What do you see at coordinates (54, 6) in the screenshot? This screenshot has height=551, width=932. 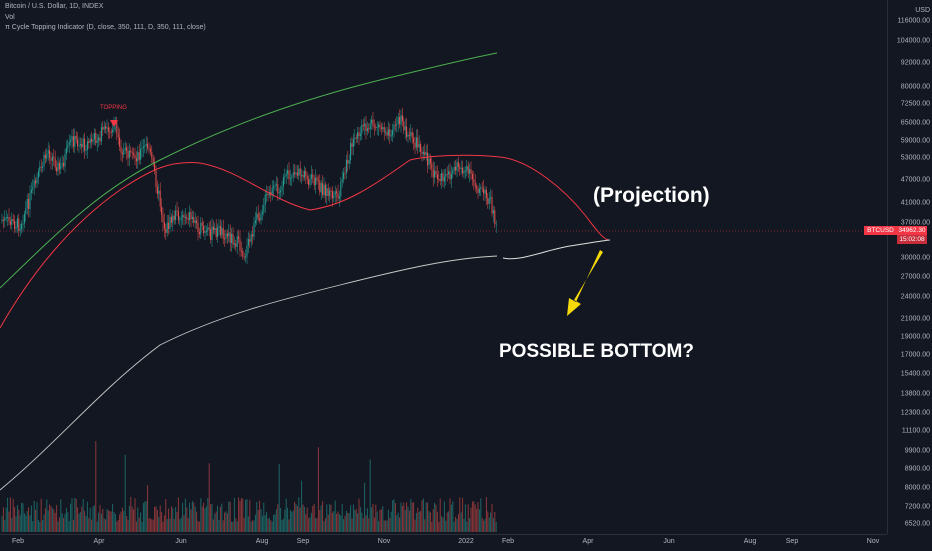 I see `symbol-legend: Bitcoin / U.S. Dollar, 1D, INDEX` at bounding box center [54, 6].